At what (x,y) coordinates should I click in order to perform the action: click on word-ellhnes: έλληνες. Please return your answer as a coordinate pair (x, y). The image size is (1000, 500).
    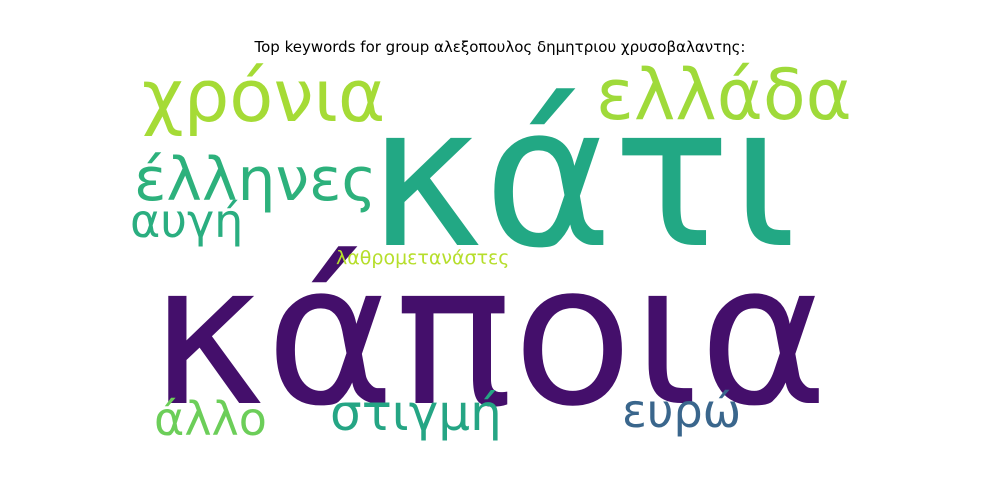
    Looking at the image, I should click on (255, 180).